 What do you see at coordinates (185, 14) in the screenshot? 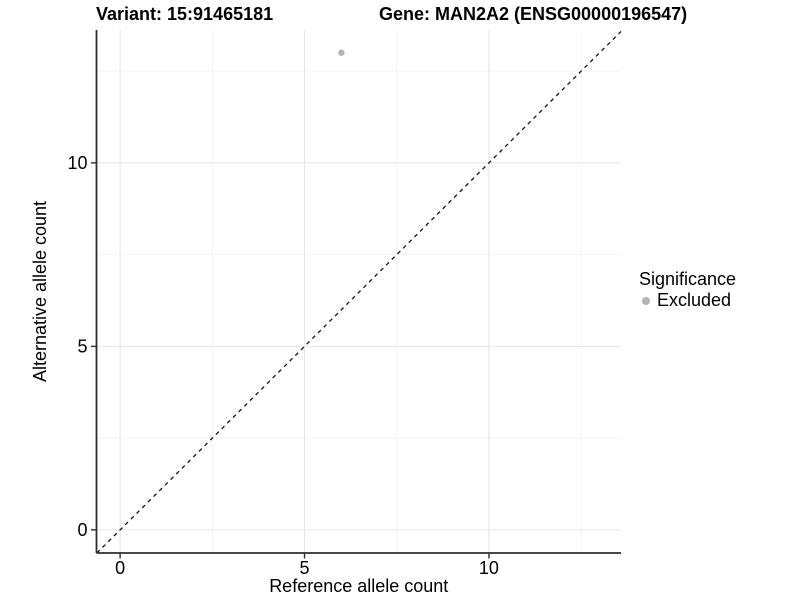
I see `variant-title: Variant: 15:91465181` at bounding box center [185, 14].